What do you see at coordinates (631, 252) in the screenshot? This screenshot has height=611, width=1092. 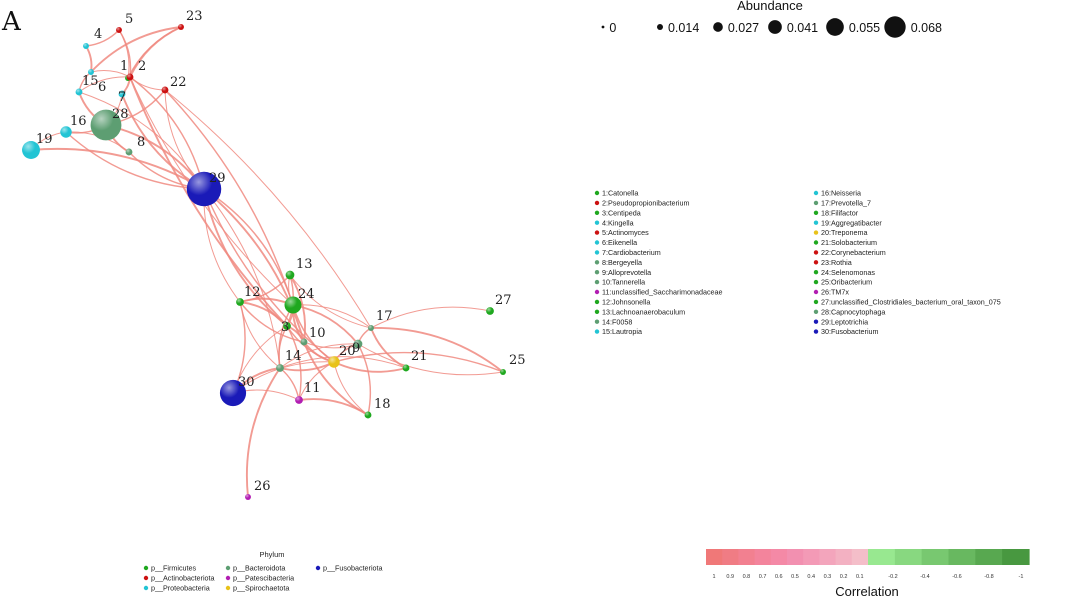 I see `genus-legend-label: 7:Cardiobacterium` at bounding box center [631, 252].